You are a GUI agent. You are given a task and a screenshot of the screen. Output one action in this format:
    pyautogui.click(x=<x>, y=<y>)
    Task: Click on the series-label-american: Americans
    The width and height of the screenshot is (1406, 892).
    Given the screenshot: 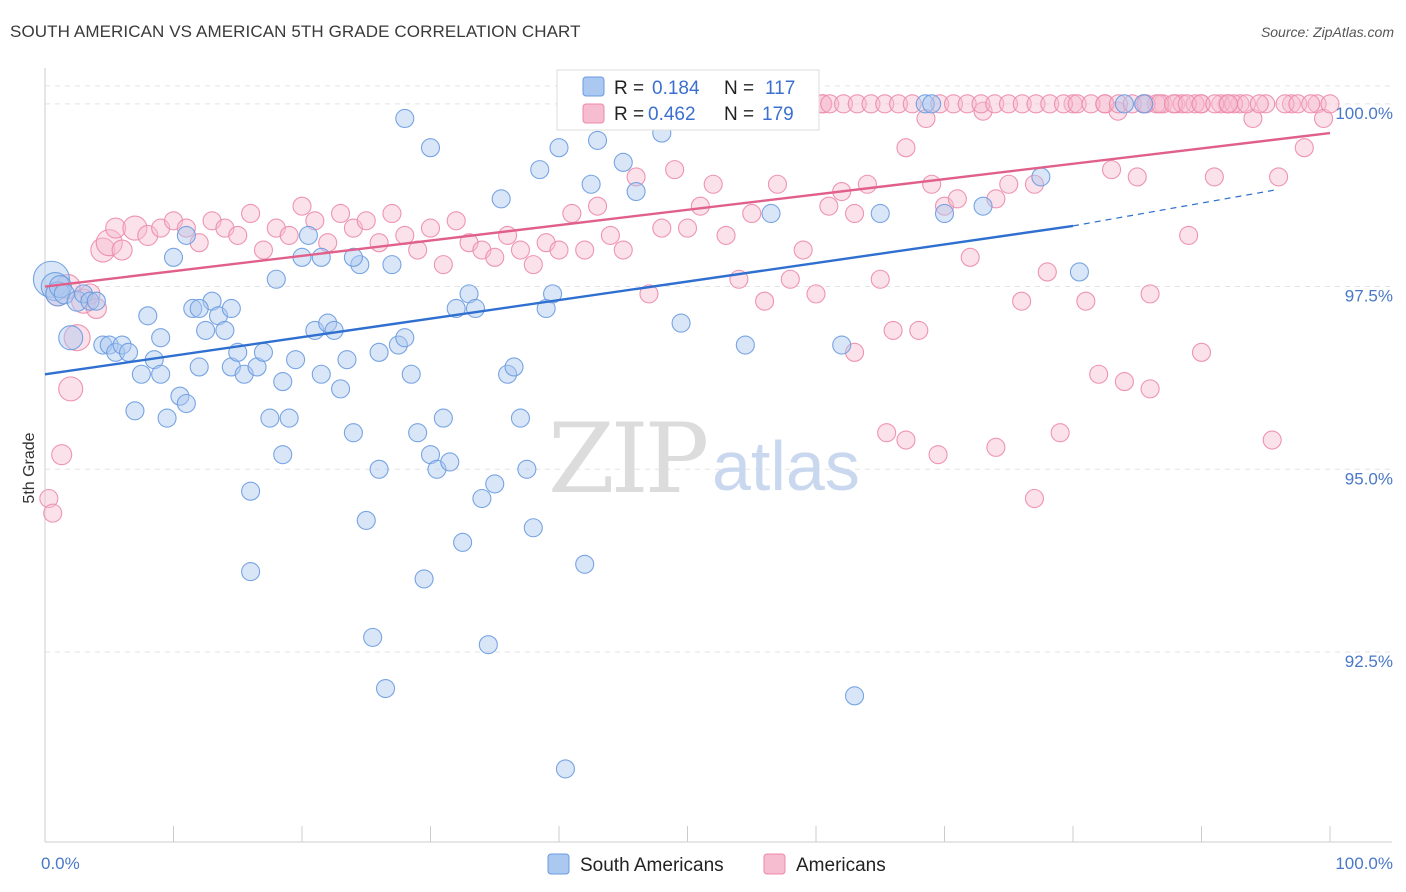 What is the action you would take?
    pyautogui.click(x=841, y=865)
    